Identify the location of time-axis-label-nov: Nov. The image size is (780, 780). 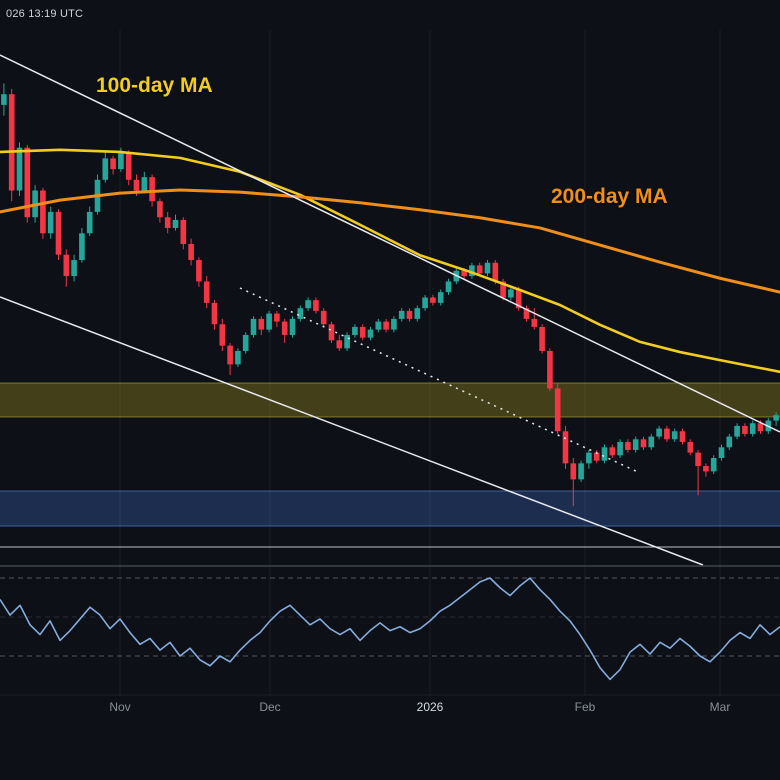
(120, 707).